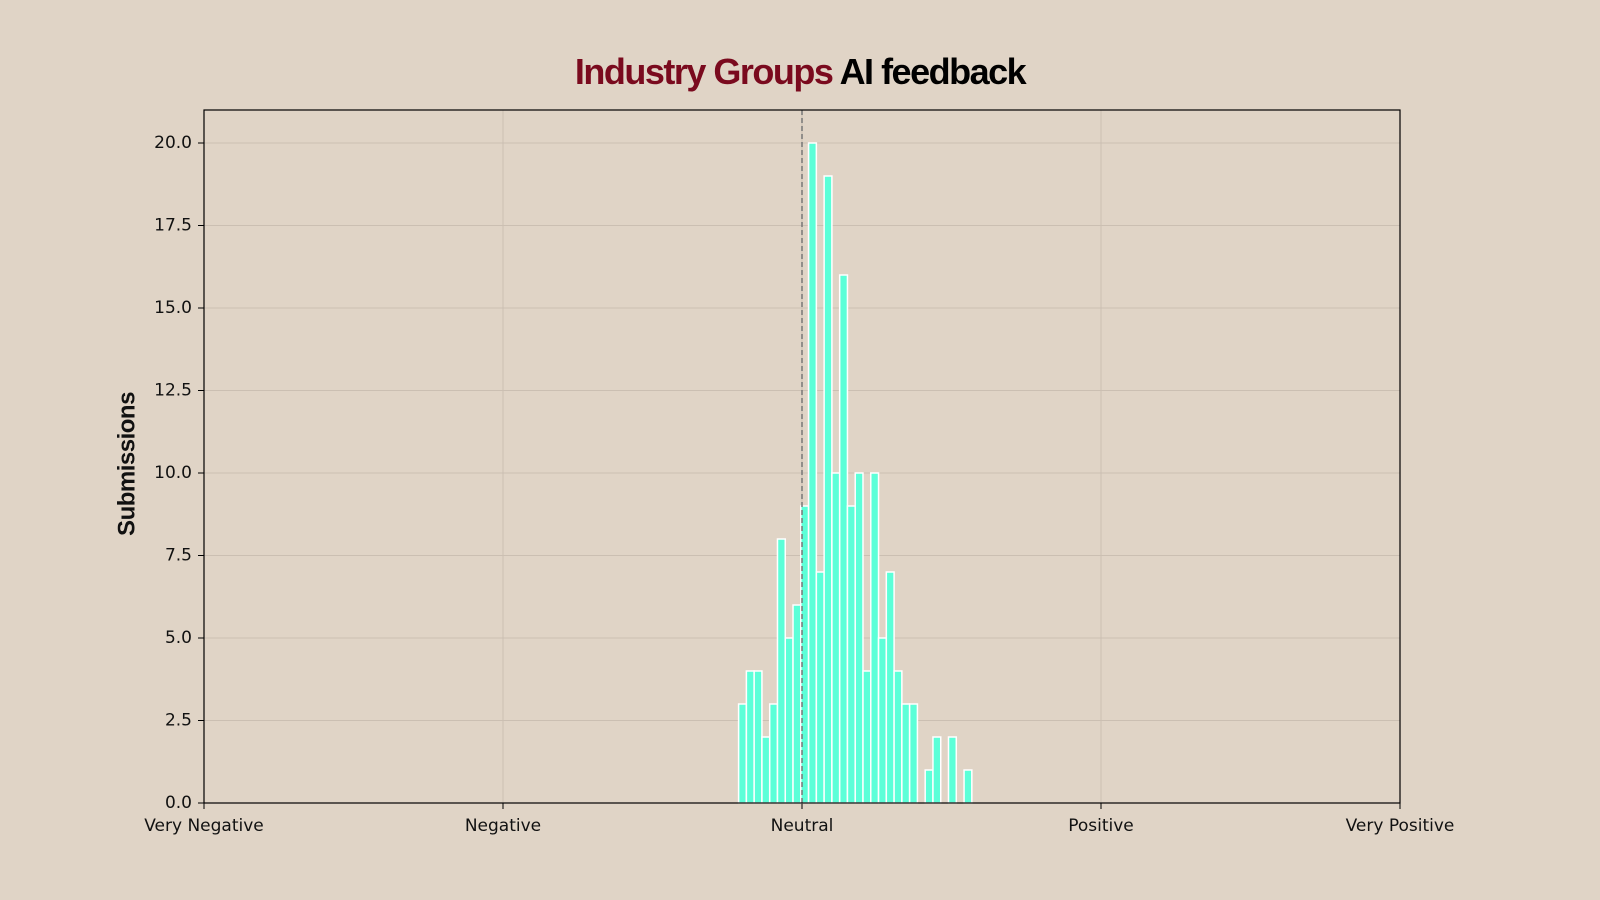  I want to click on chart-title: Industry Groups AI feedback, so click(801, 71).